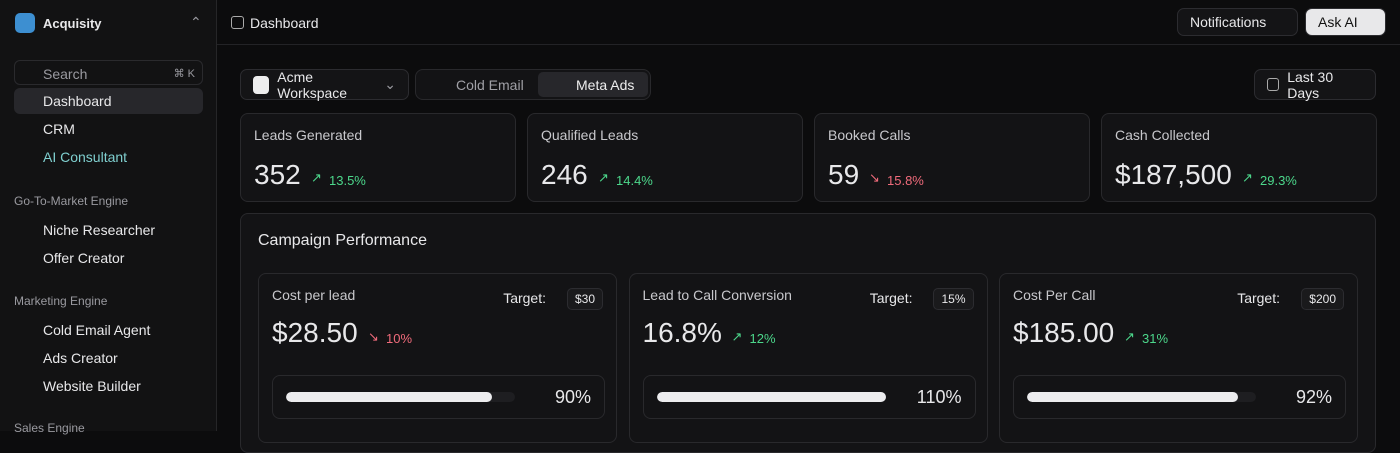 The height and width of the screenshot is (453, 1400). I want to click on notifications-button: Notifications, so click(1237, 22).